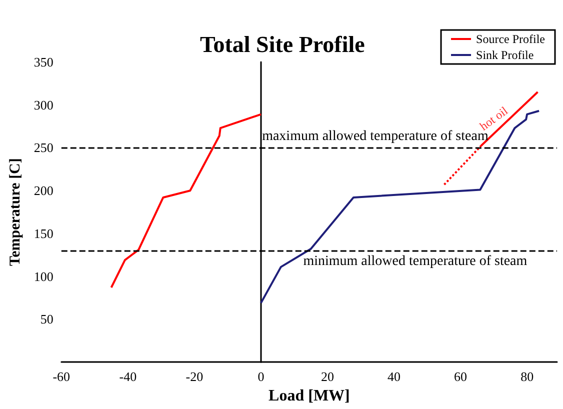 This screenshot has height=409, width=563. Describe the element at coordinates (44, 62) in the screenshot. I see `y-tick-label: 350` at that location.